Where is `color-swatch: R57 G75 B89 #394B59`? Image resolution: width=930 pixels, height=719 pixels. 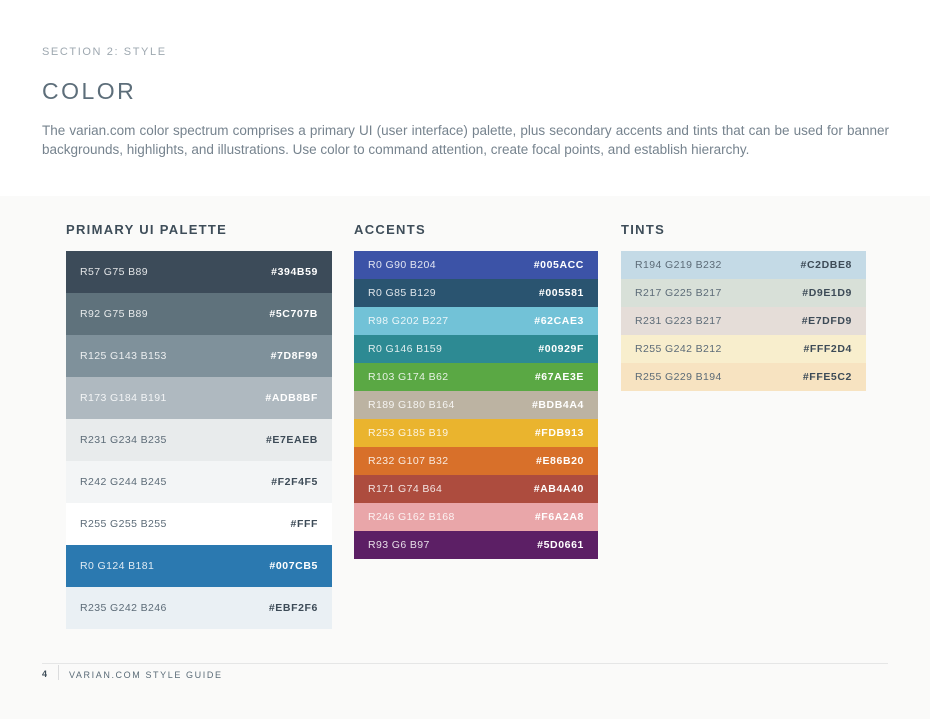
color-swatch: R57 G75 B89 #394B59 is located at coordinates (199, 272).